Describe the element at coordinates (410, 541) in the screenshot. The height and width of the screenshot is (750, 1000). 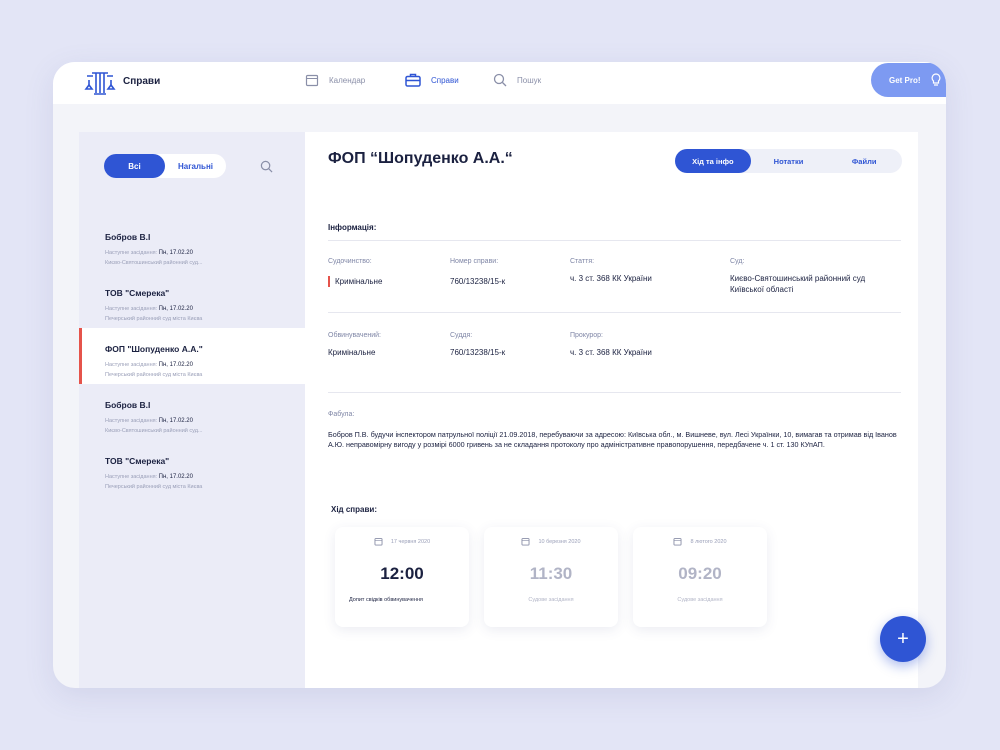
I see `event-date: 17 червня 2020` at that location.